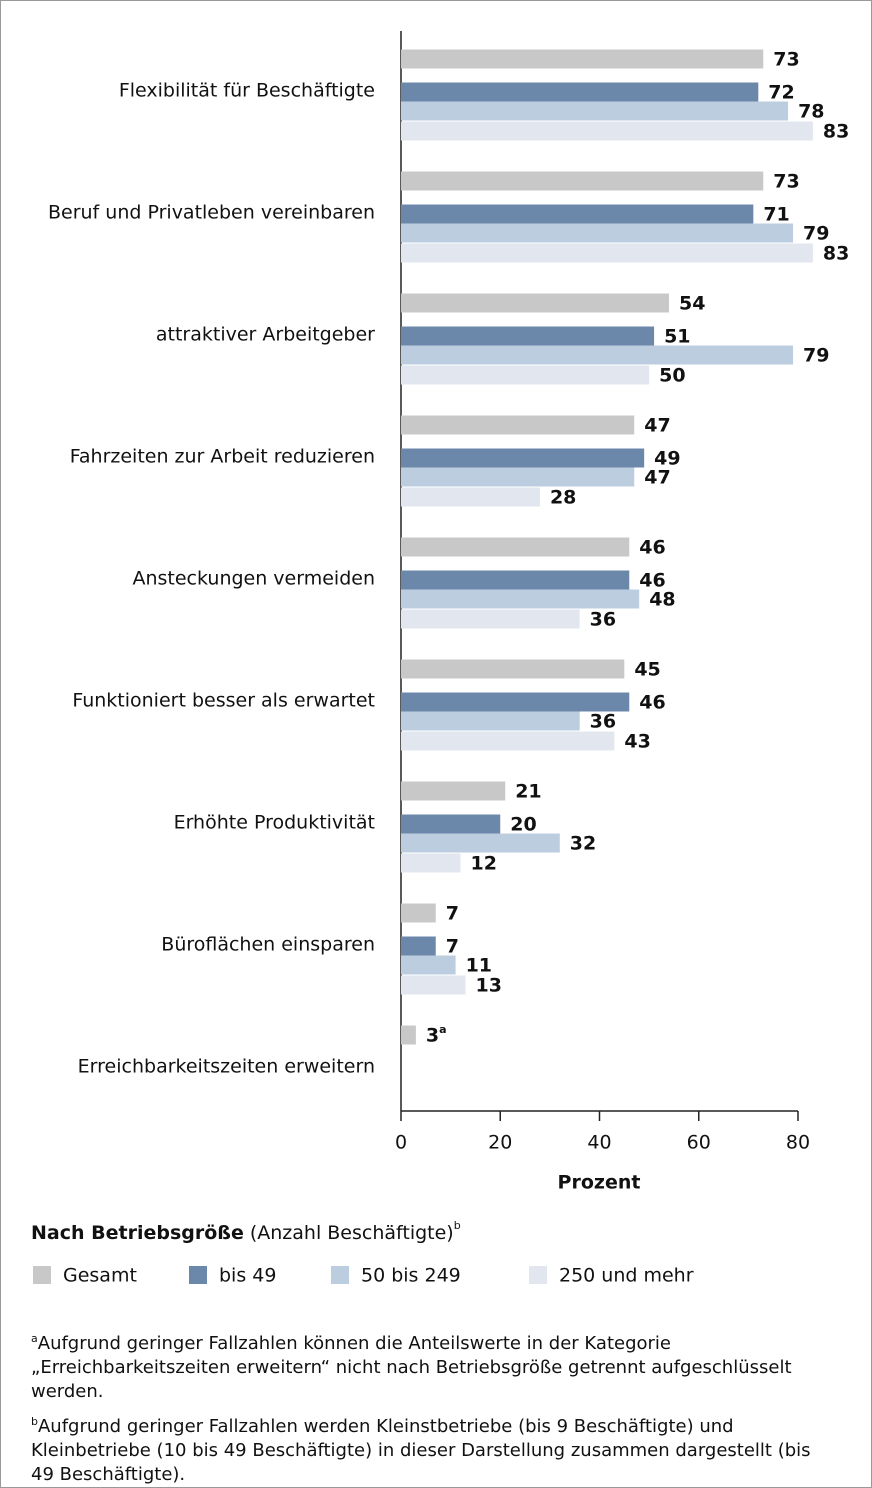 The image size is (872, 1488). Describe the element at coordinates (647, 670) in the screenshot. I see `value-label: 45` at that location.